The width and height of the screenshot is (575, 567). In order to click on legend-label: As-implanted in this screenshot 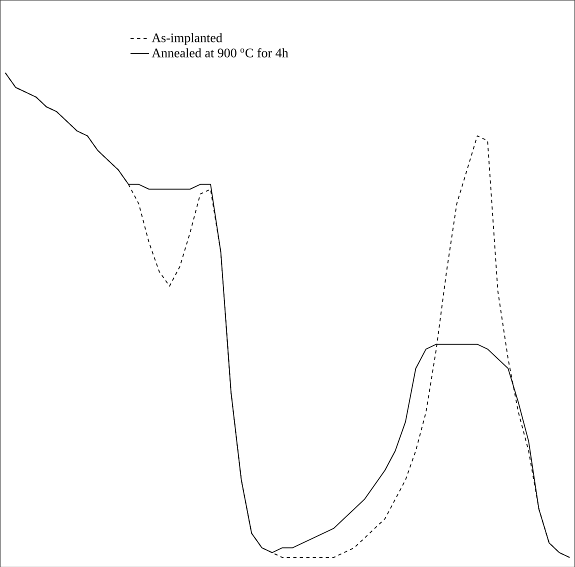, I will do `click(187, 38)`.